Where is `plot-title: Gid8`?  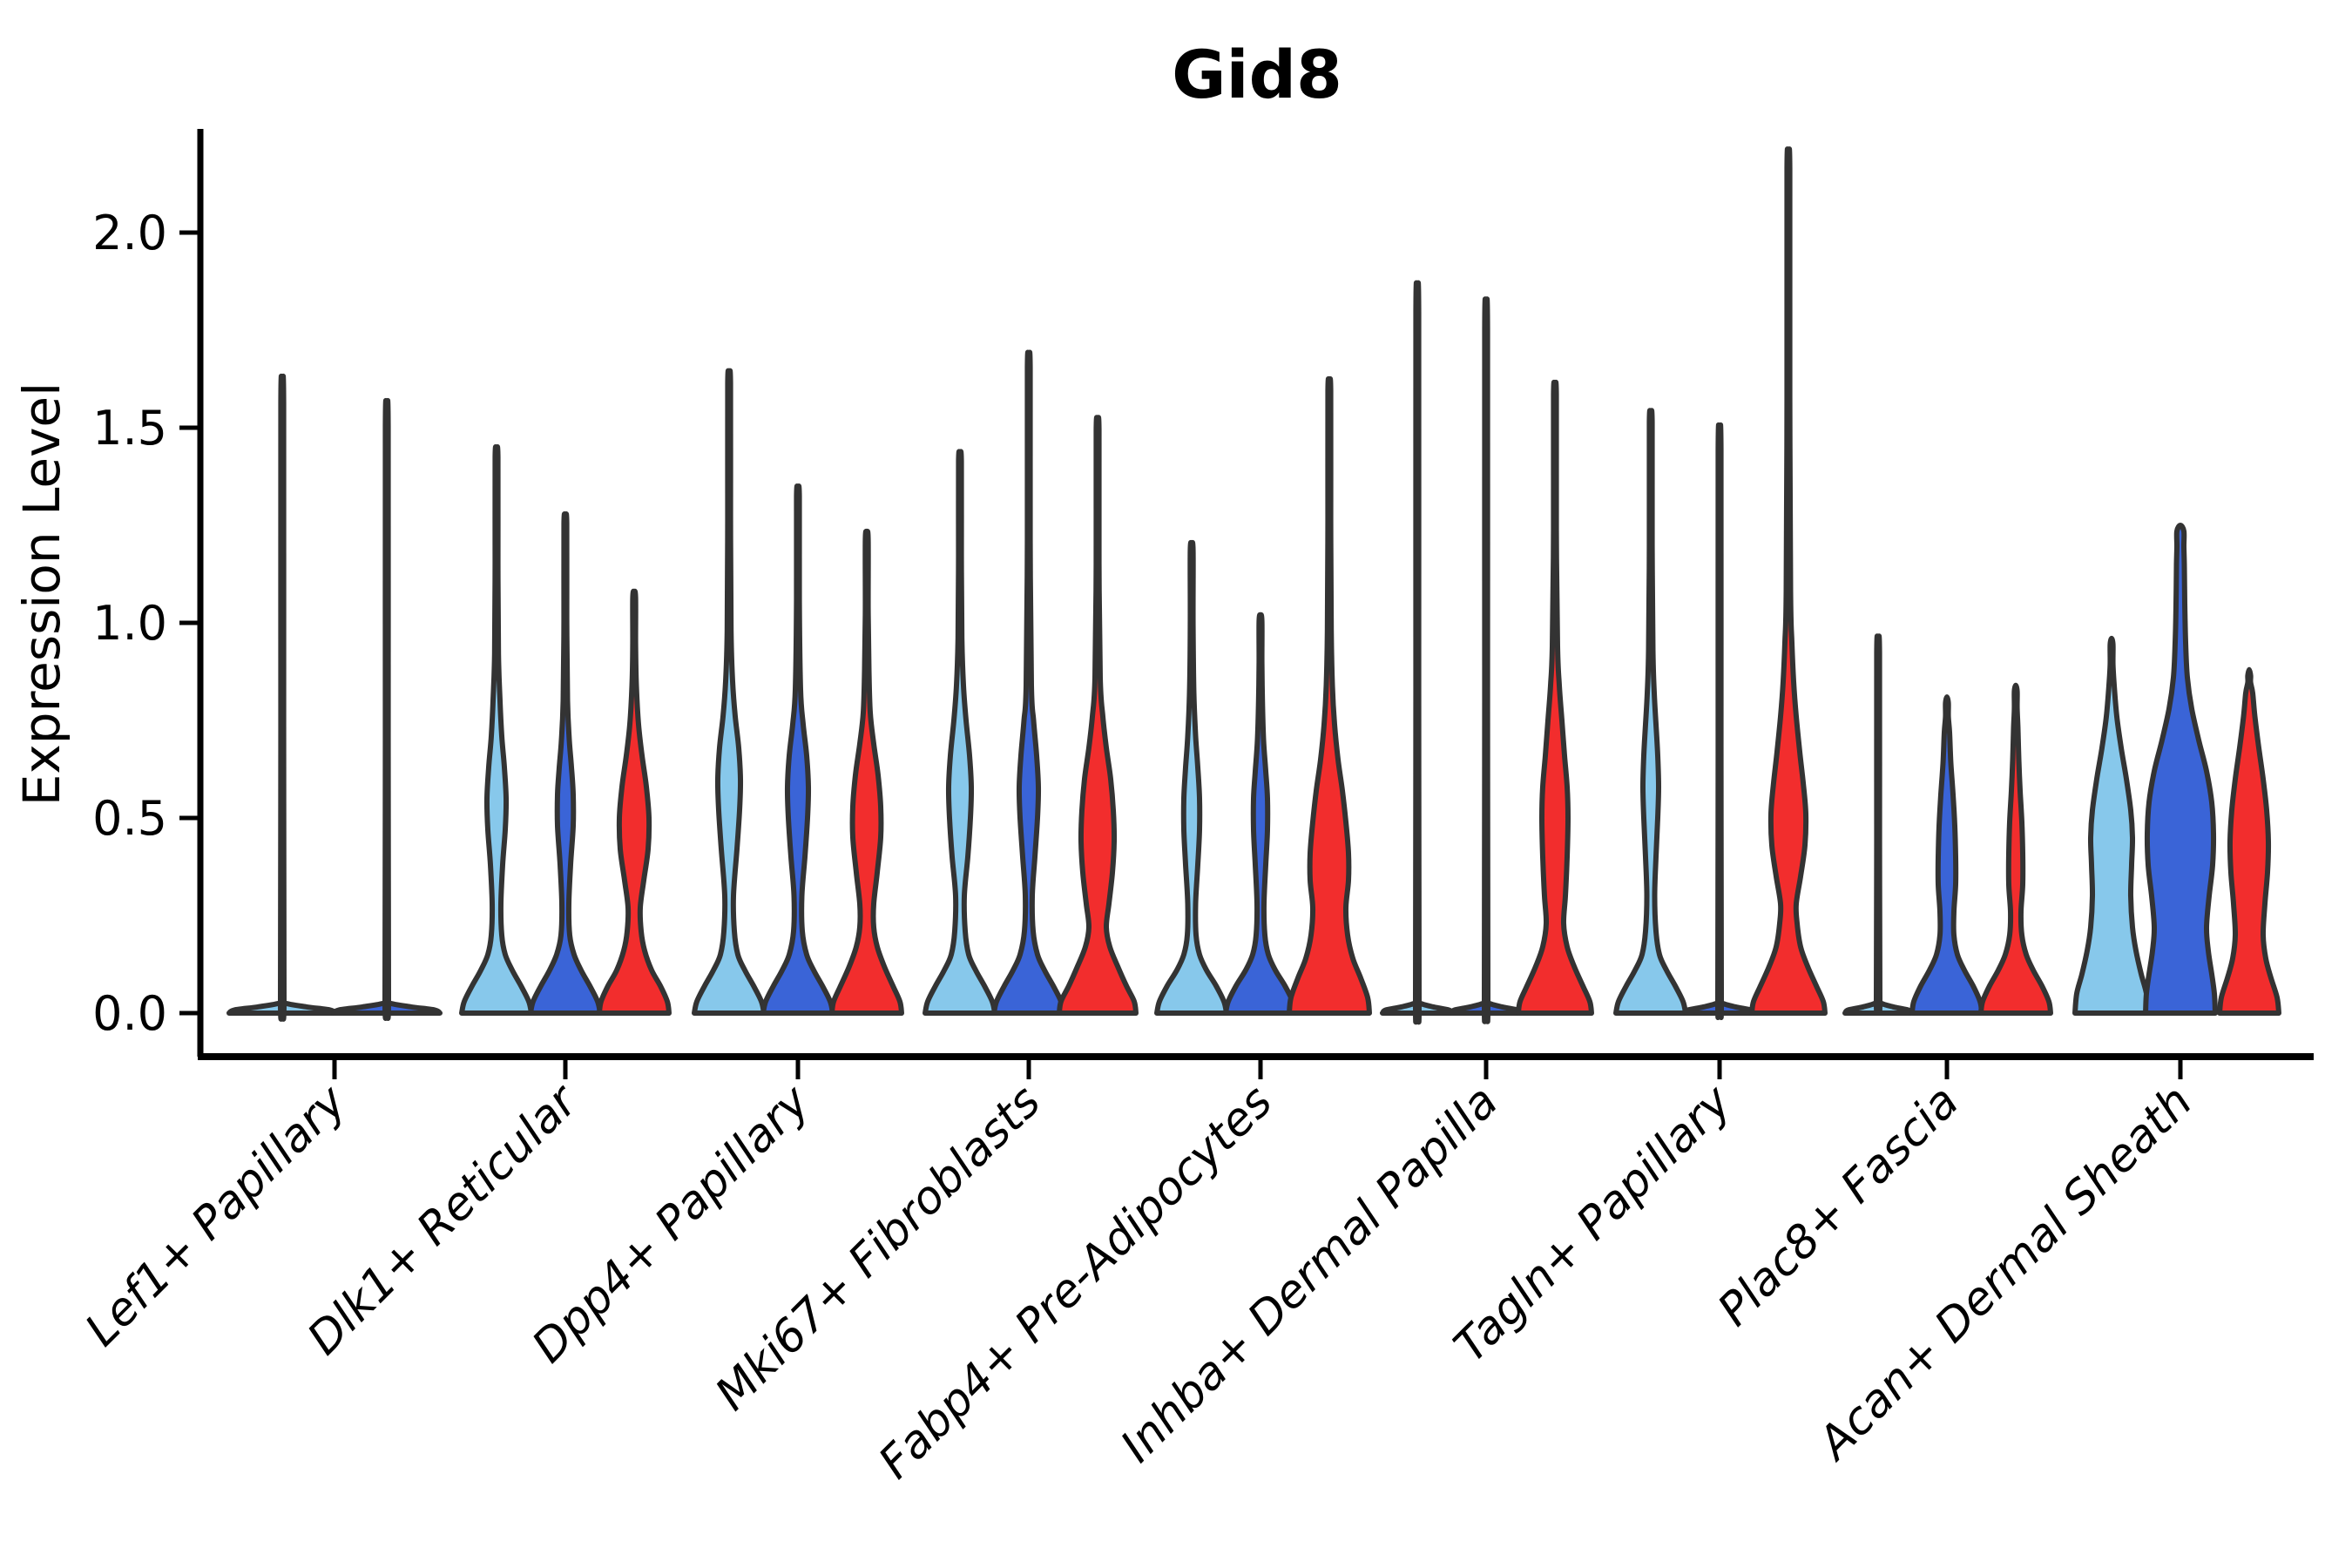 plot-title: Gid8 is located at coordinates (1257, 74).